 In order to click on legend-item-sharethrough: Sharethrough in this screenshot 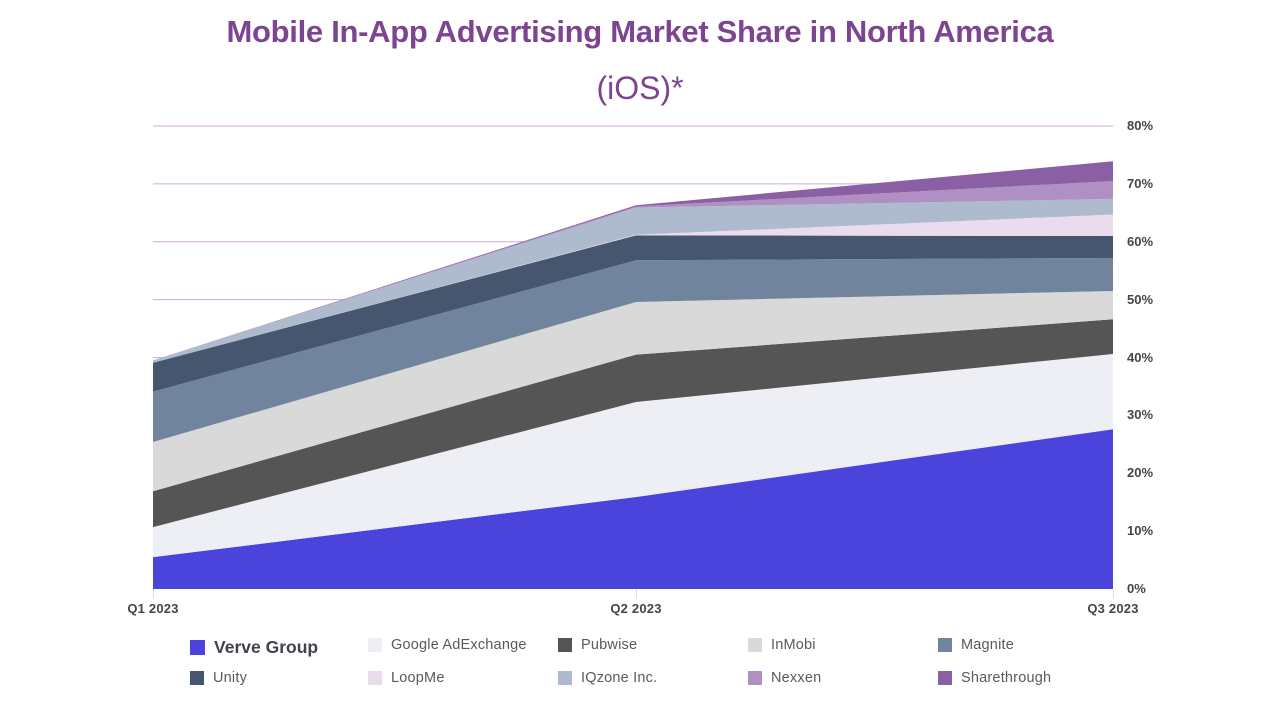, I will do `click(994, 678)`.